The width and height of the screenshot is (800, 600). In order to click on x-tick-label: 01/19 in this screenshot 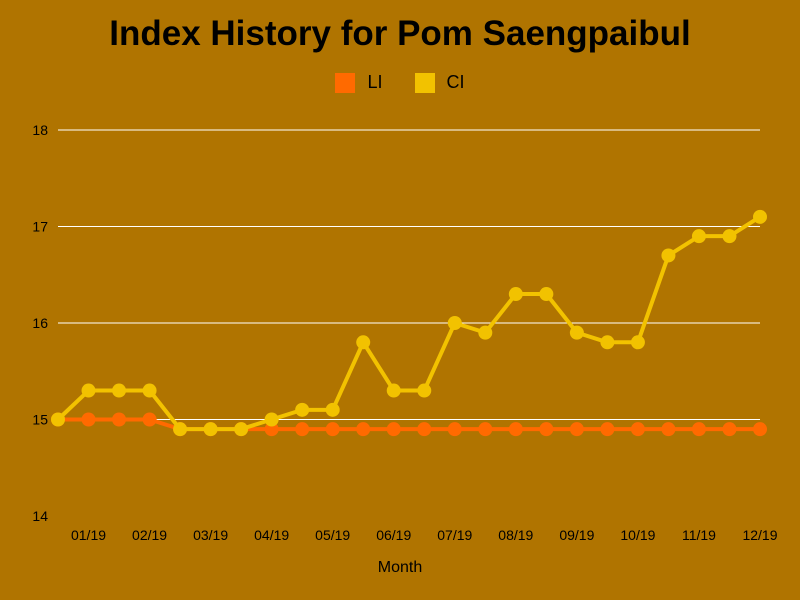, I will do `click(88, 535)`.